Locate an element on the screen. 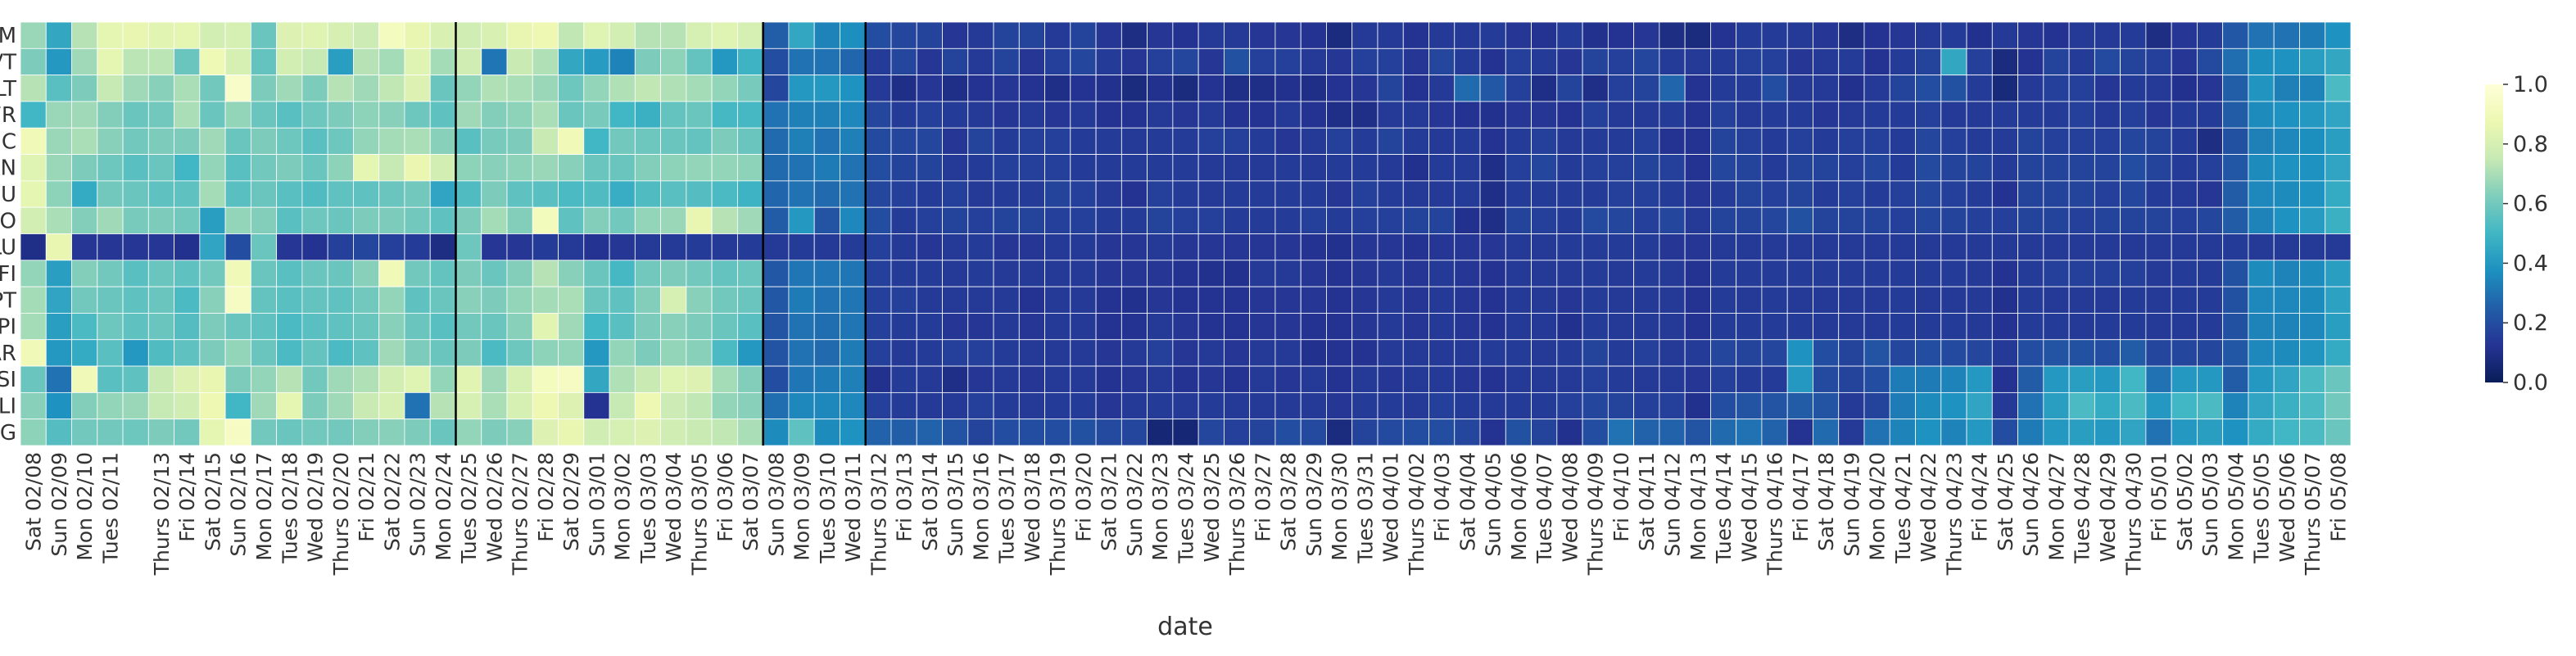  column-label: Fri 03/13 is located at coordinates (905, 497).